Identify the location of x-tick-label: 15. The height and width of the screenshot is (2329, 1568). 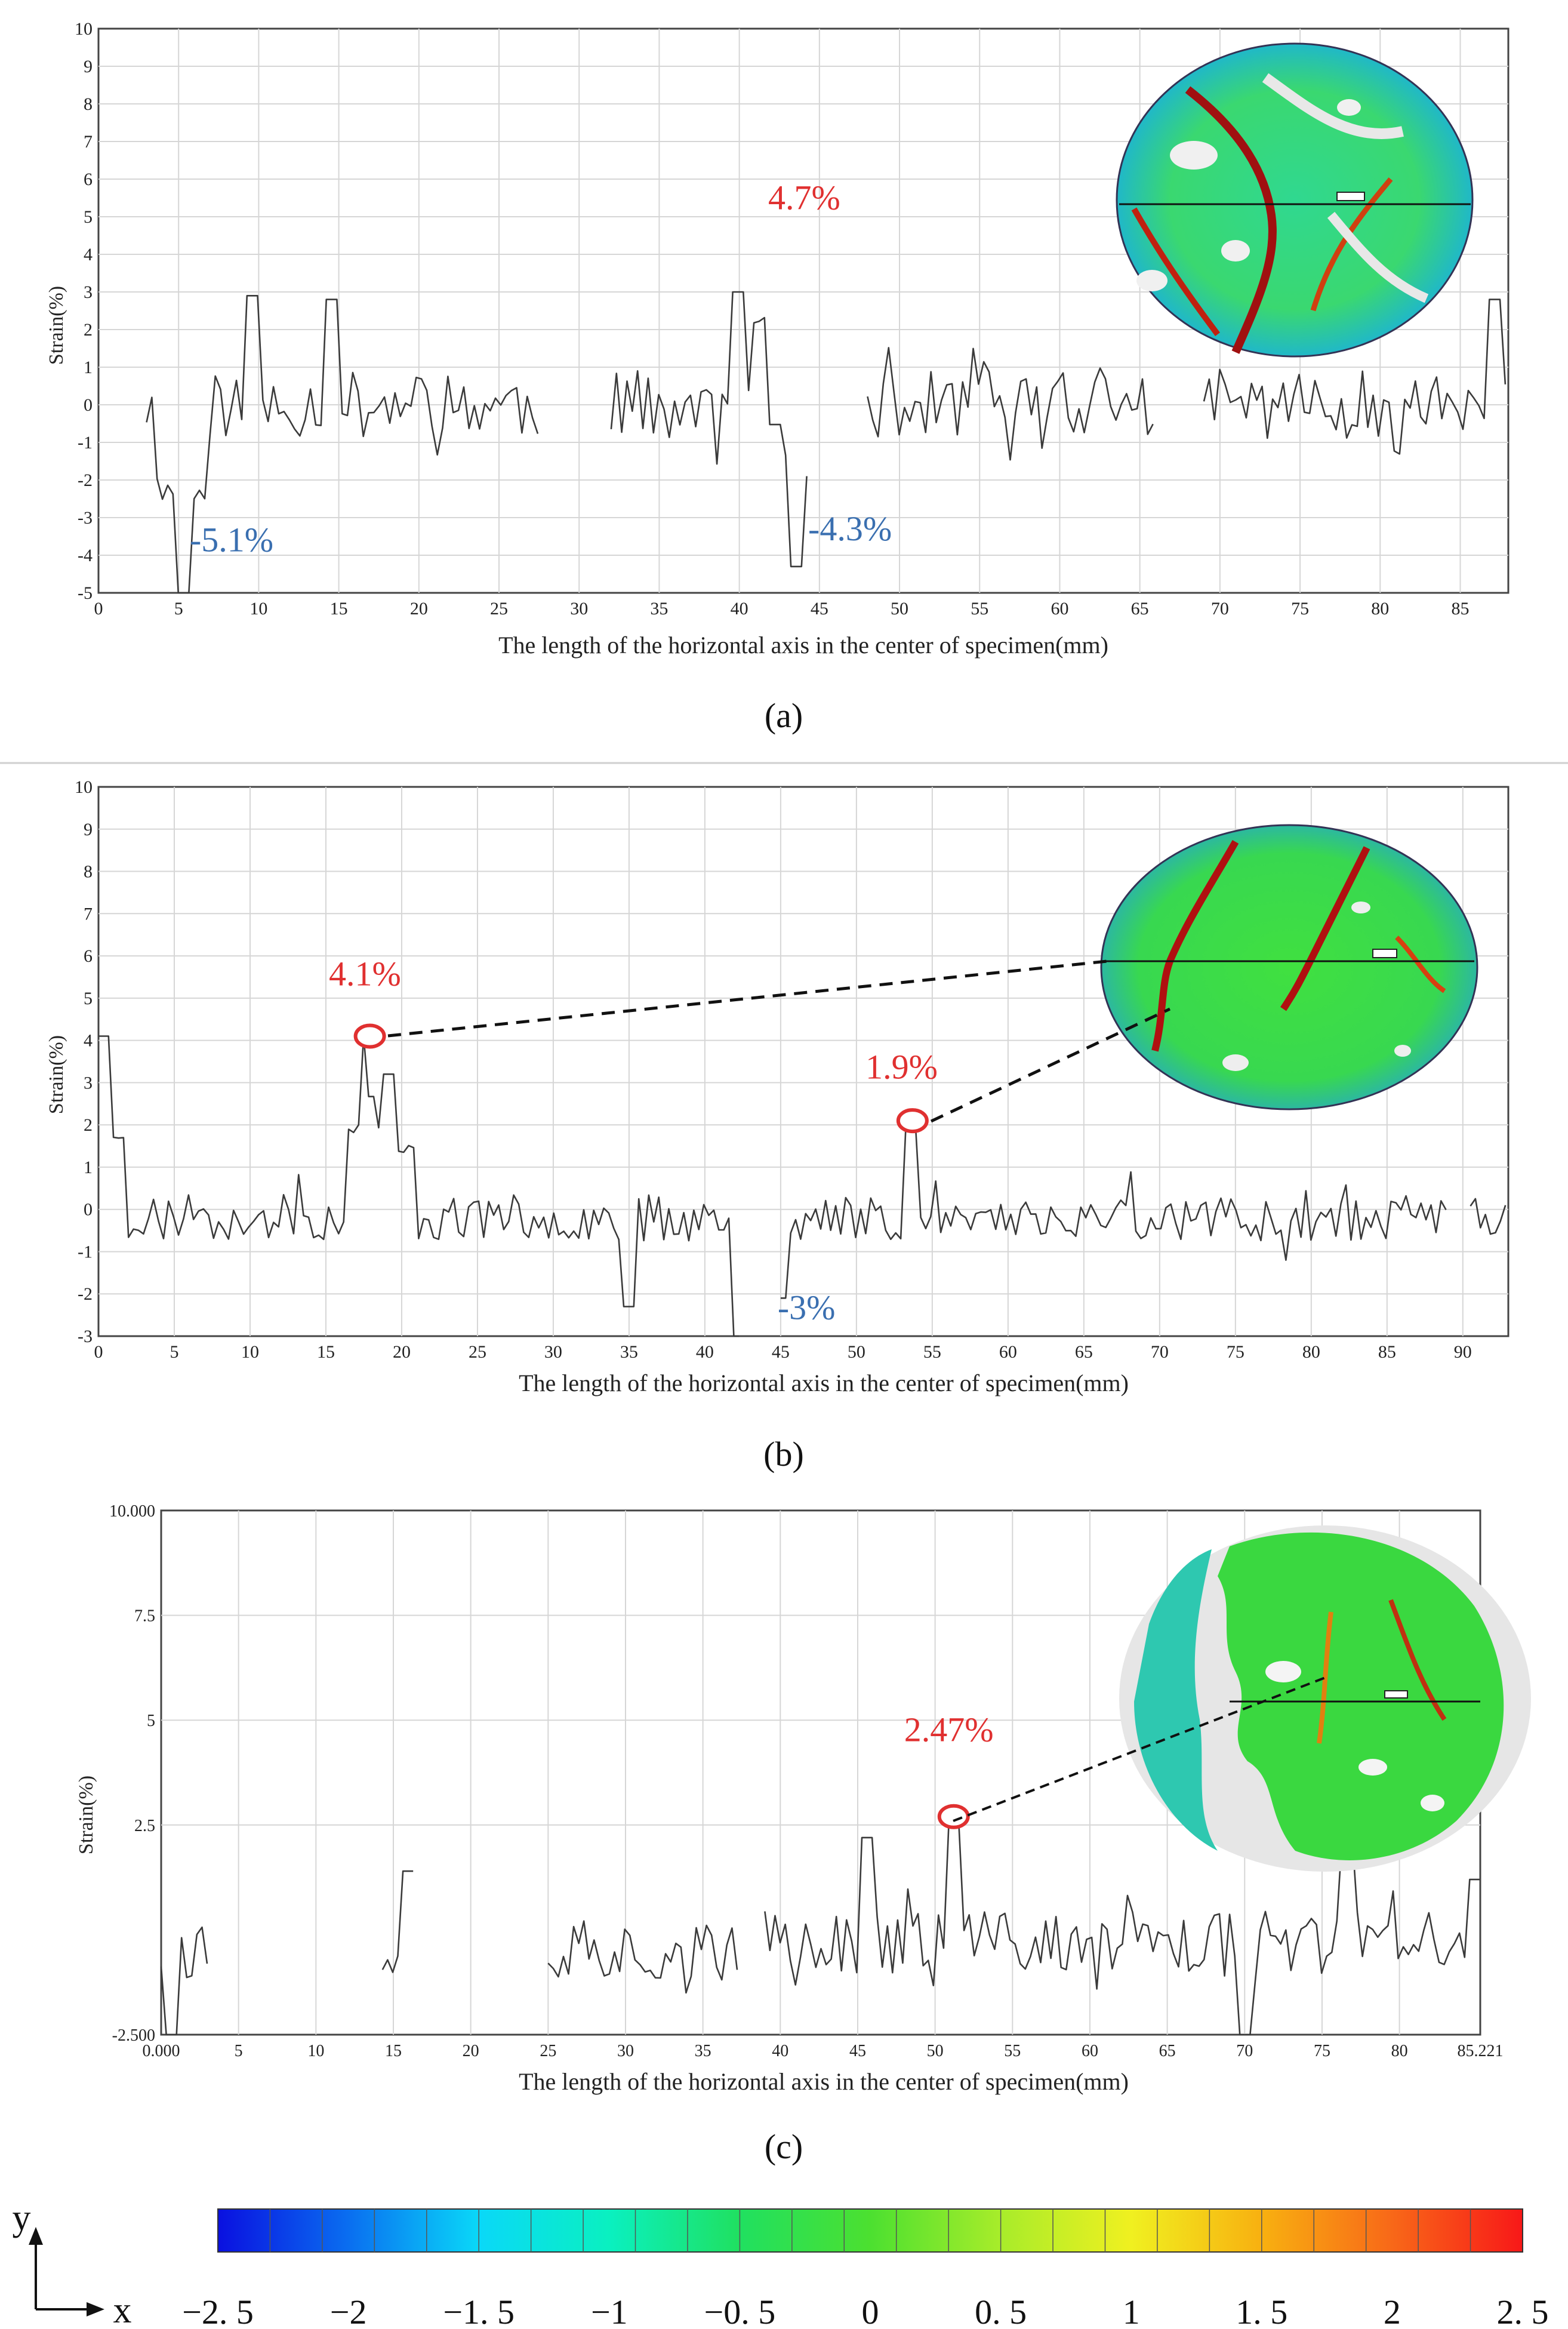
(339, 609).